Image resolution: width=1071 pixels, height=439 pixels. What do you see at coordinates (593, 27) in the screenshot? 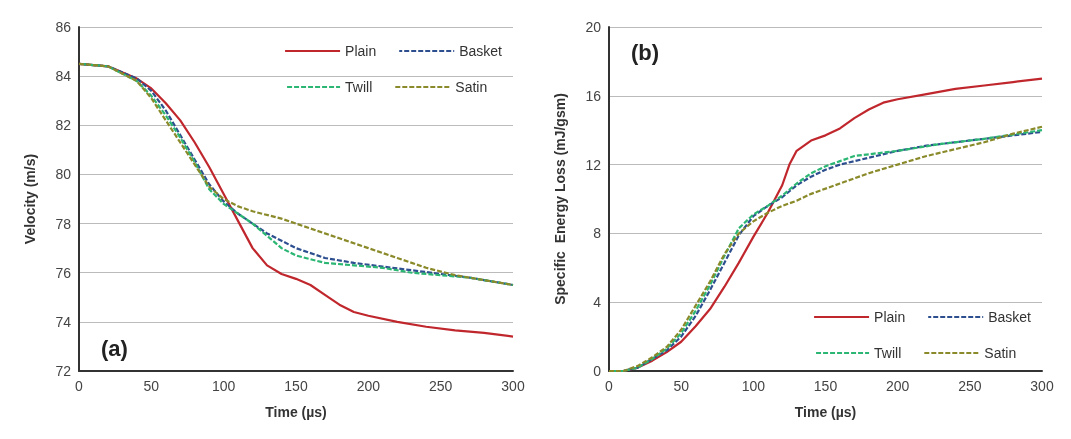
I see `y-tick-label: 20` at bounding box center [593, 27].